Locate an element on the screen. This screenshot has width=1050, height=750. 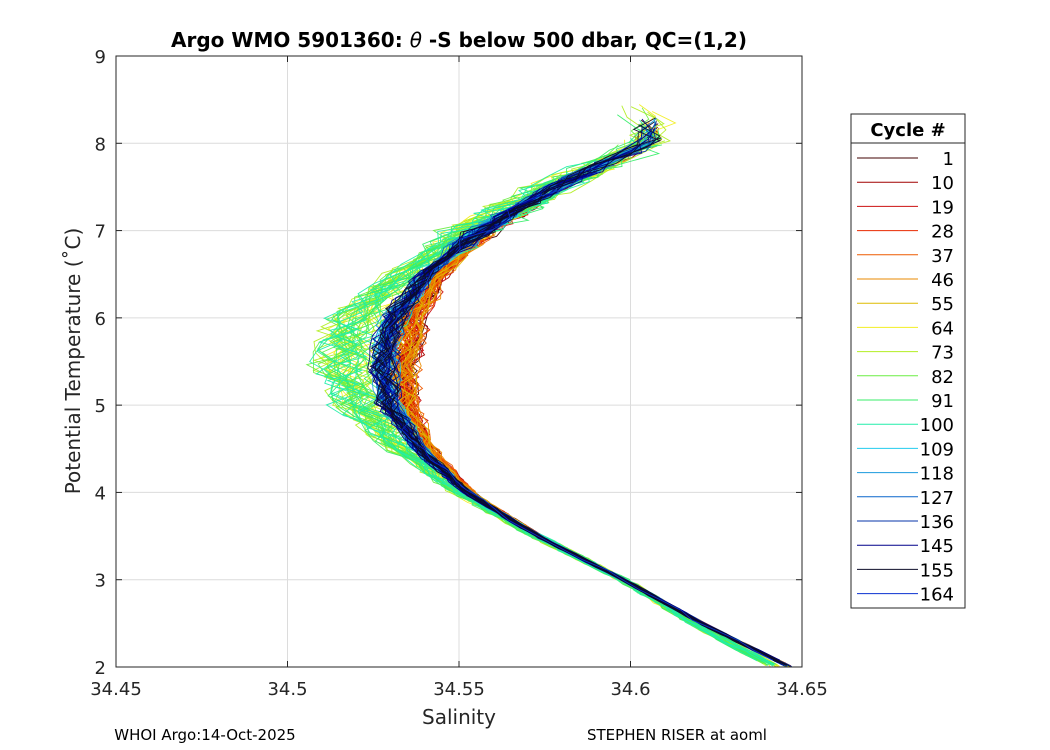
legend-label: 46 is located at coordinates (942, 280).